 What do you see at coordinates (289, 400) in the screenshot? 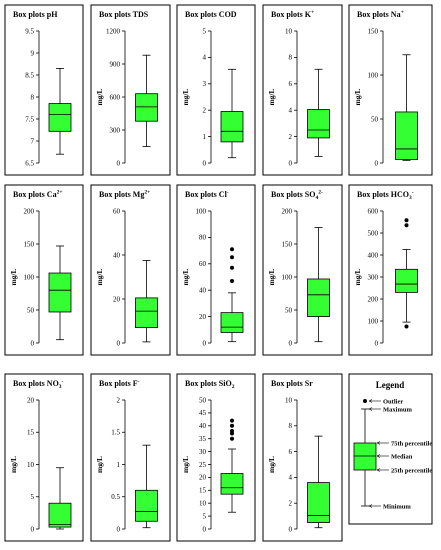
I see `y-tick-label: 10` at bounding box center [289, 400].